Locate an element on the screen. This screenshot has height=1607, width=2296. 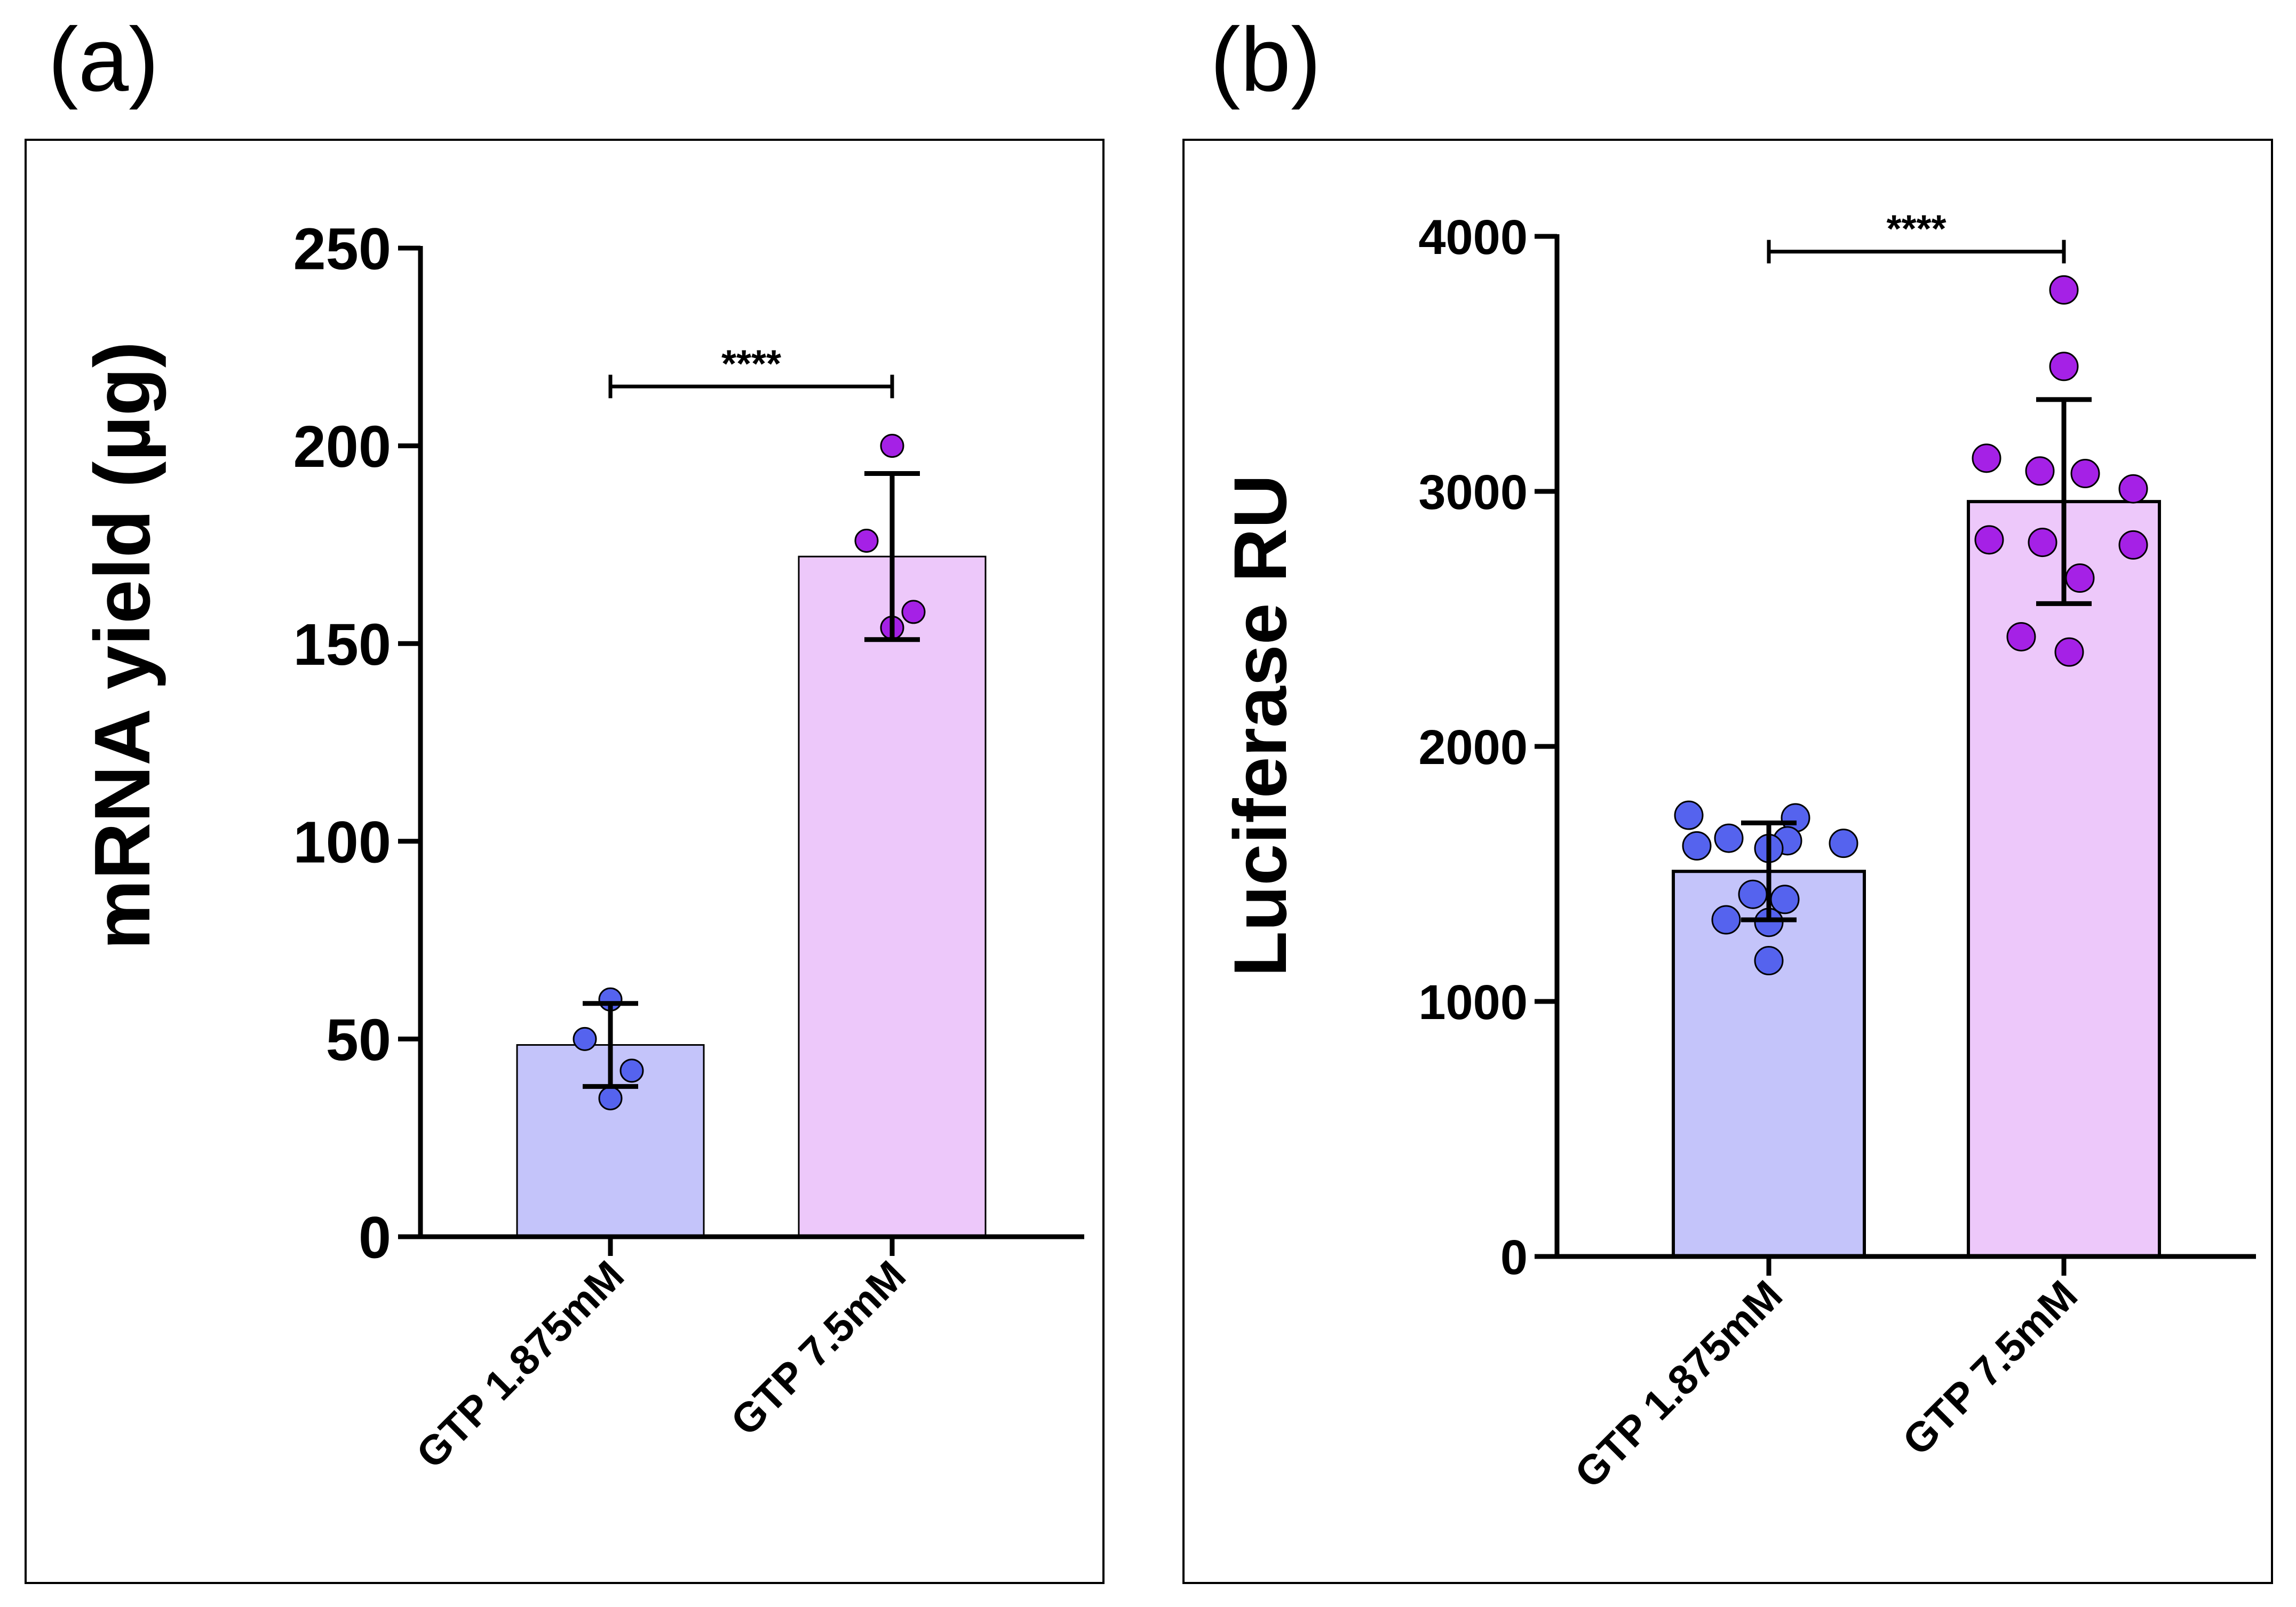
panel-b-y-label: Luciferase RU is located at coordinates (1260, 725).